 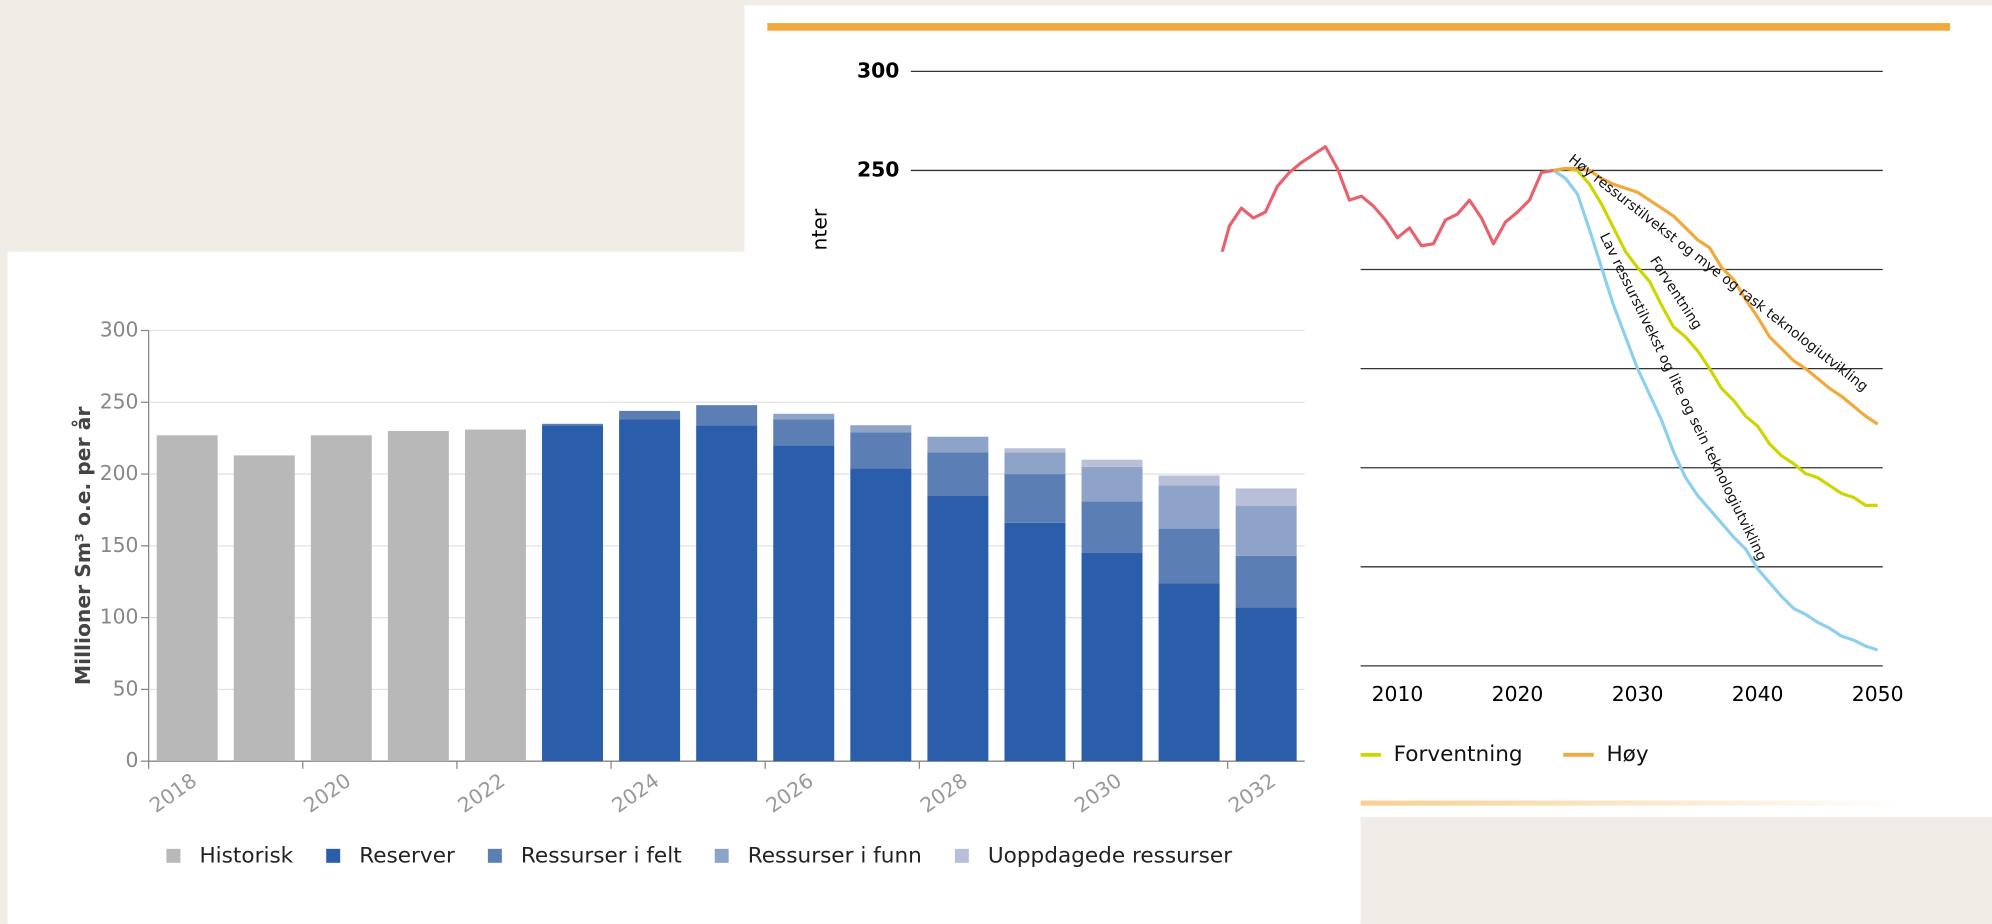 I want to click on top-bar, so click(x=1359, y=27).